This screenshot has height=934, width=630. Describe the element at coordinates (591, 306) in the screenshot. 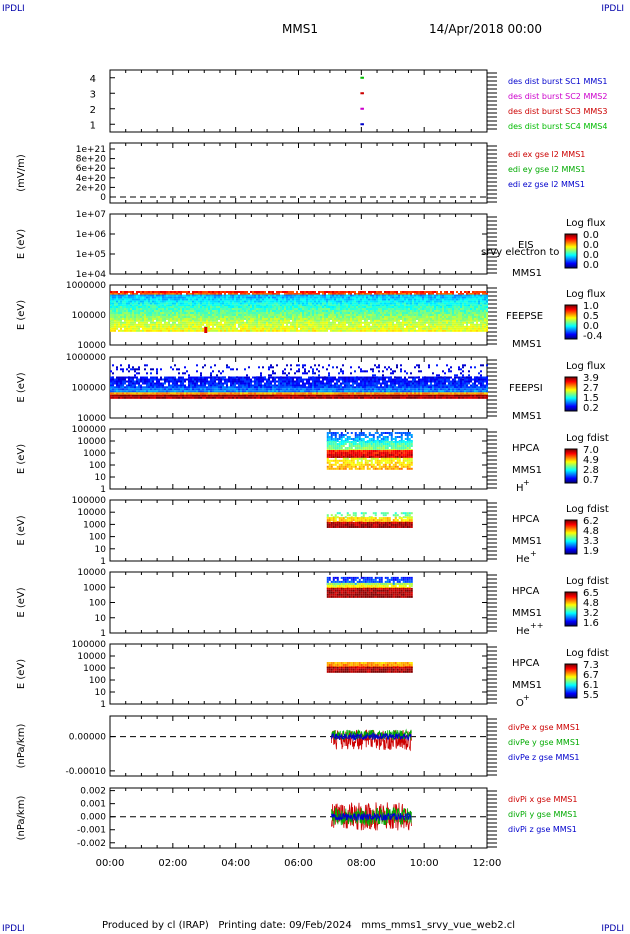

I see `panel-feepse-colorbar-label: 1.0` at that location.